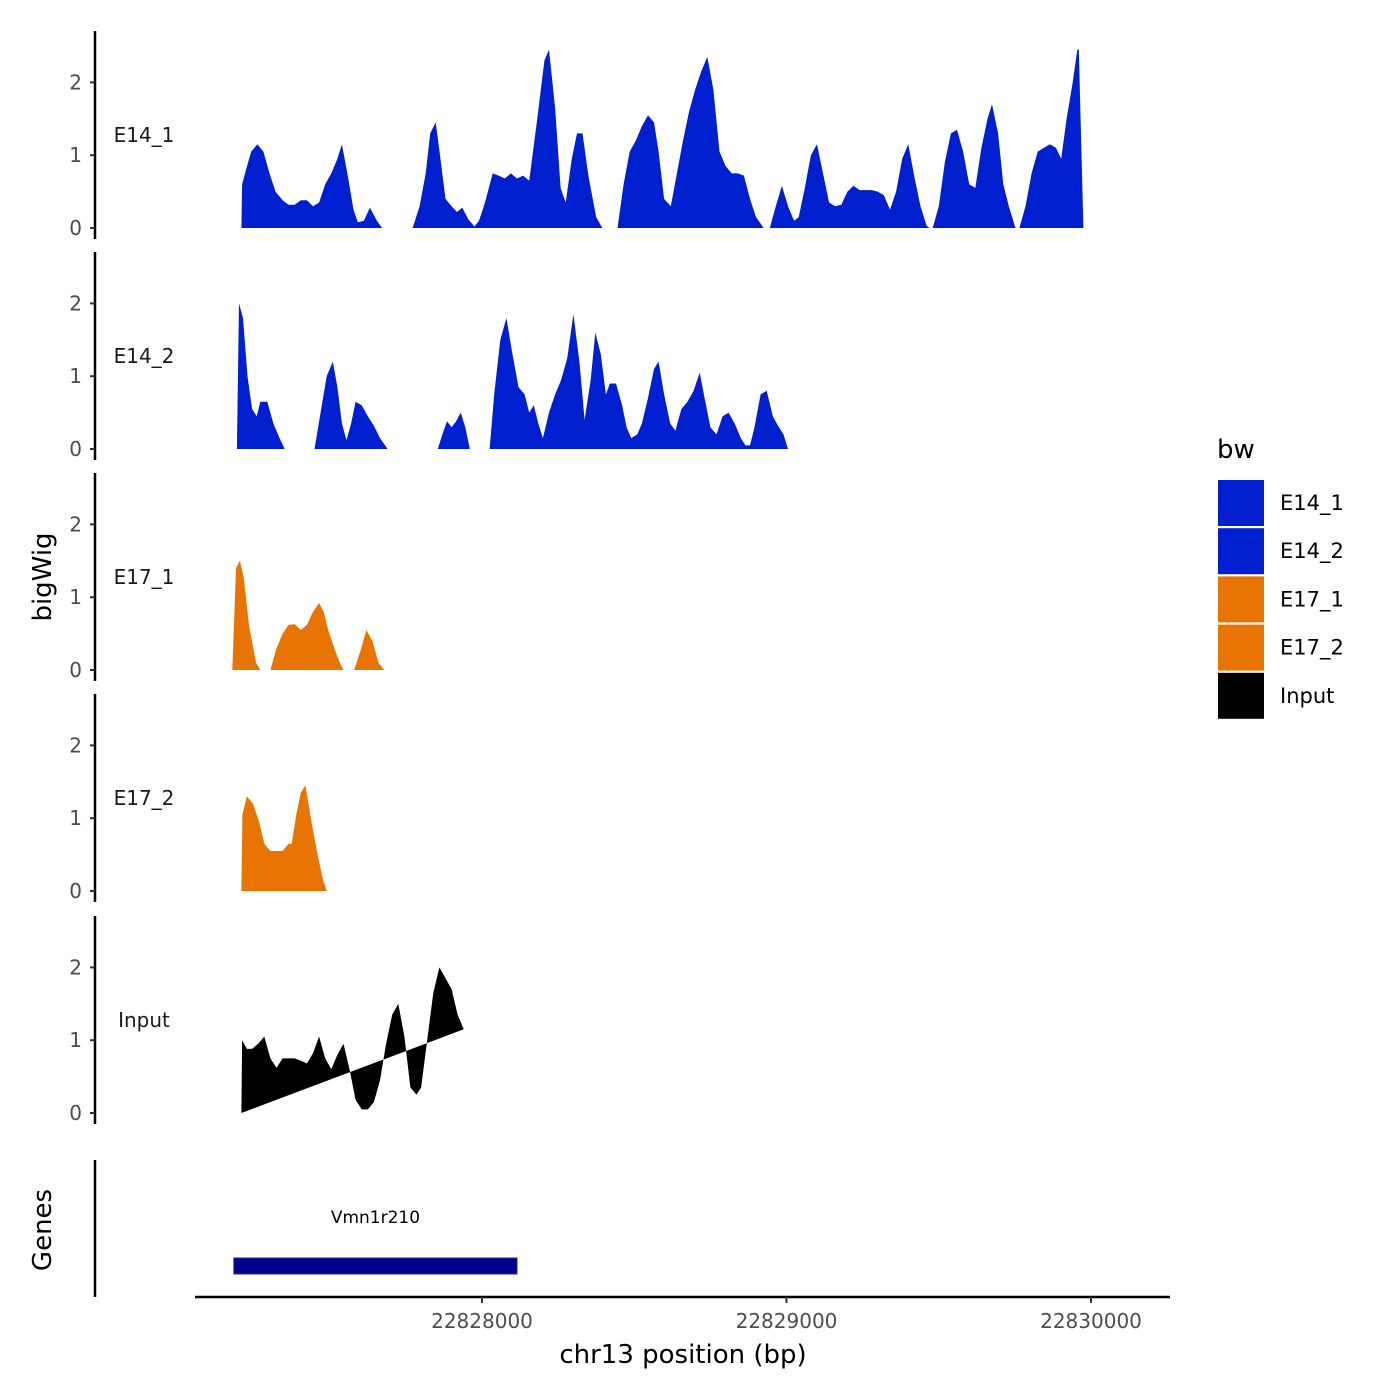  I want to click on x-axis: 22828000 22829000 22830000, so click(682, 1314).